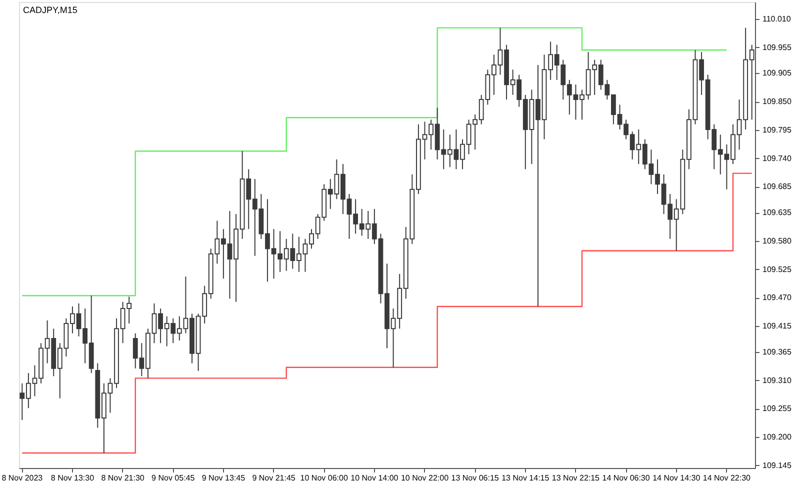 The image size is (800, 488). I want to click on y-tick-label: 109.905, so click(777, 73).